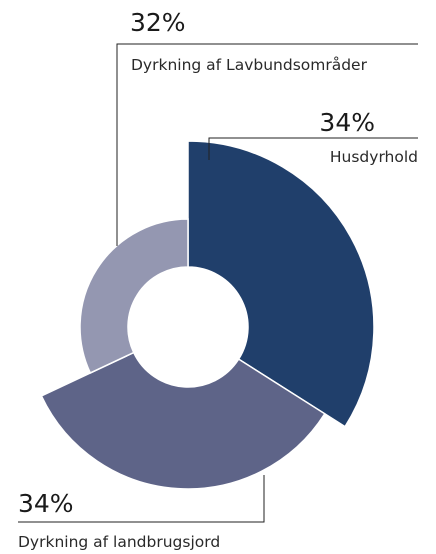 The width and height of the screenshot is (436, 554). I want to click on slice-dyrkning-af-lavbundsomraader, so click(134, 296).